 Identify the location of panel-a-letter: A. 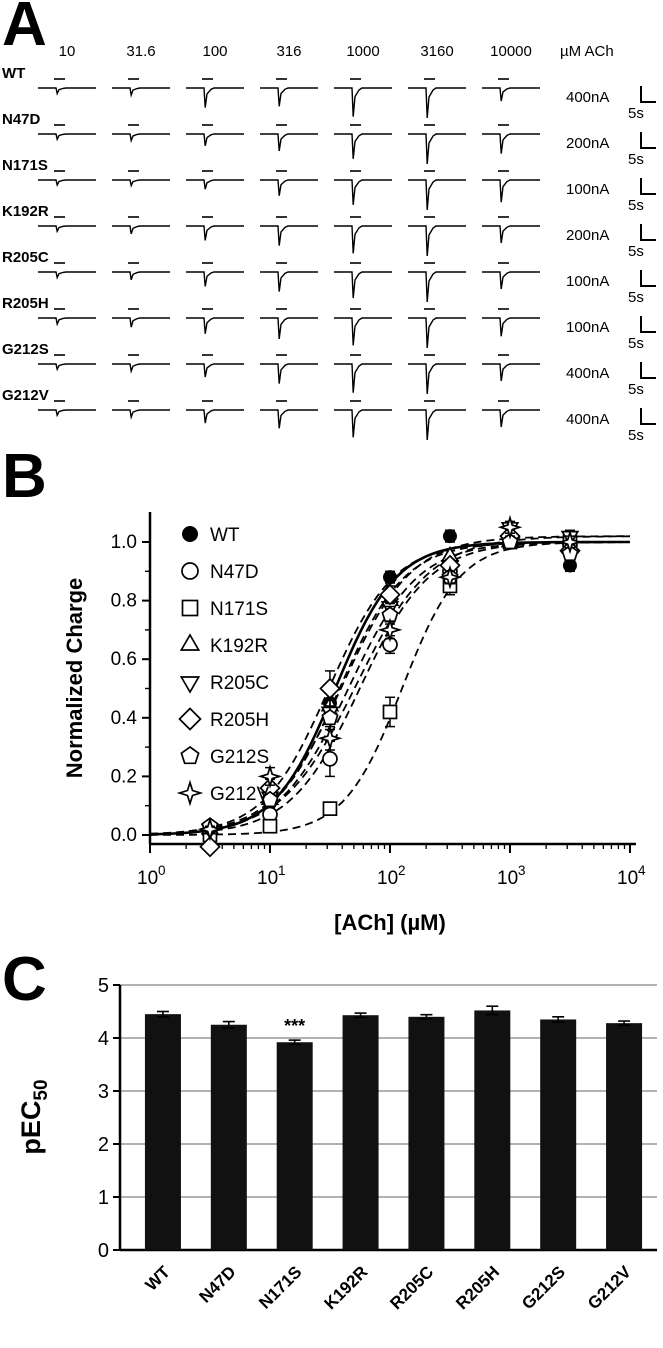
(24, 29).